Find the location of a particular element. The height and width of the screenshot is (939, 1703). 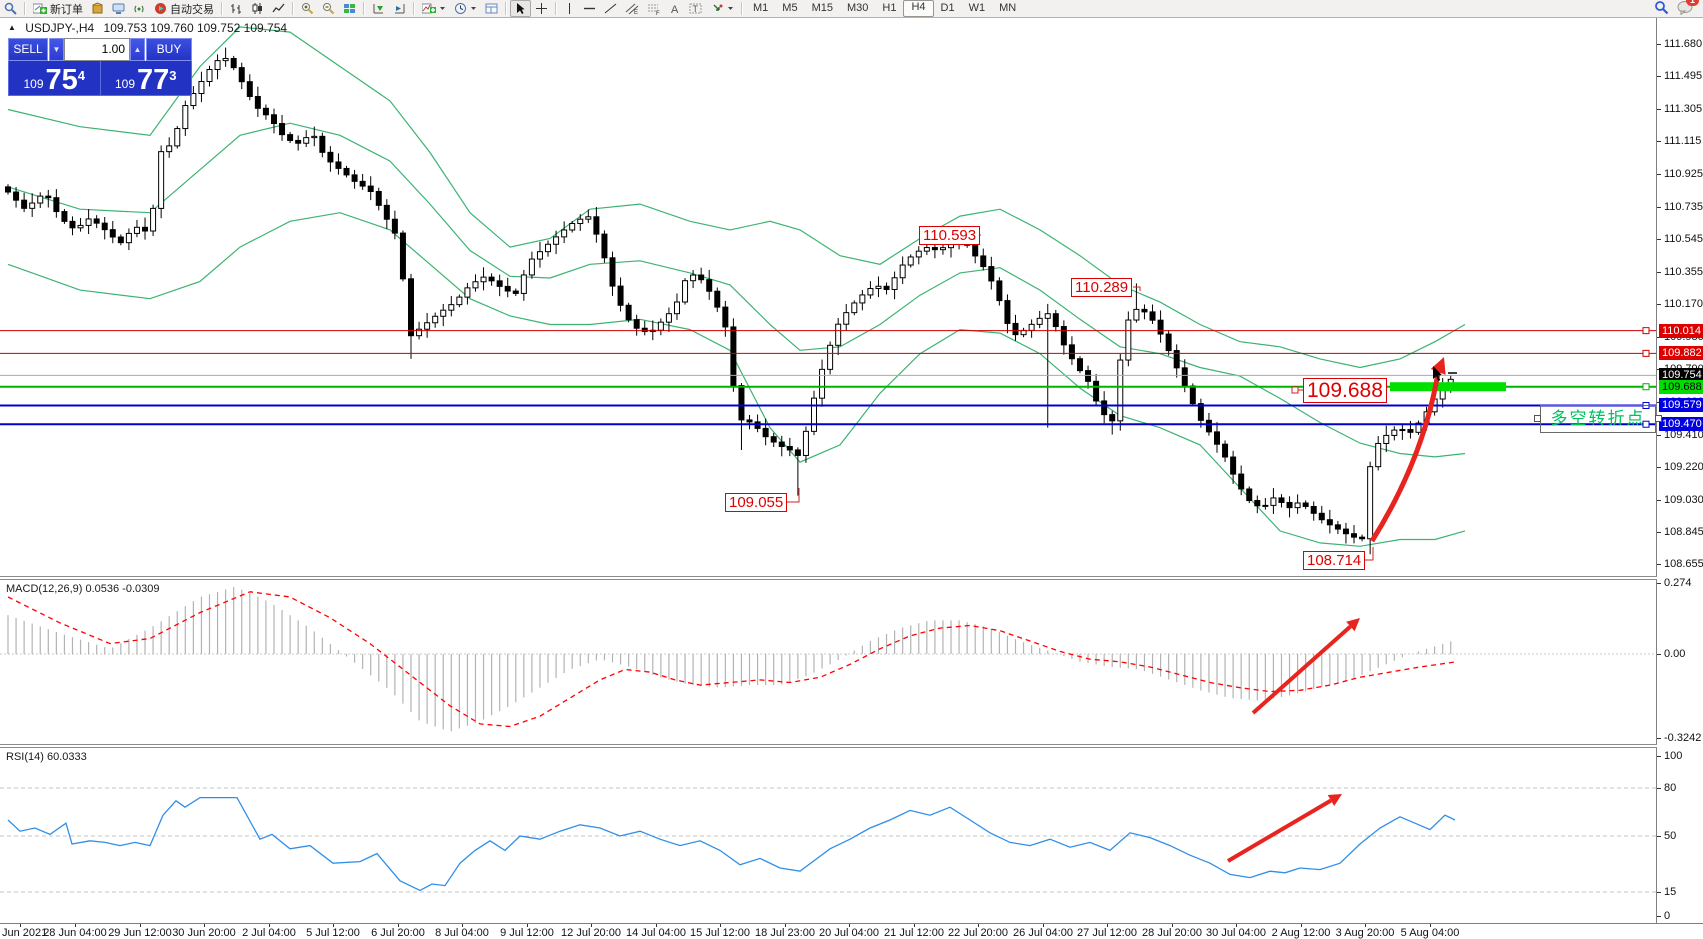

timeframe-m15-button: M15 is located at coordinates (822, 8).